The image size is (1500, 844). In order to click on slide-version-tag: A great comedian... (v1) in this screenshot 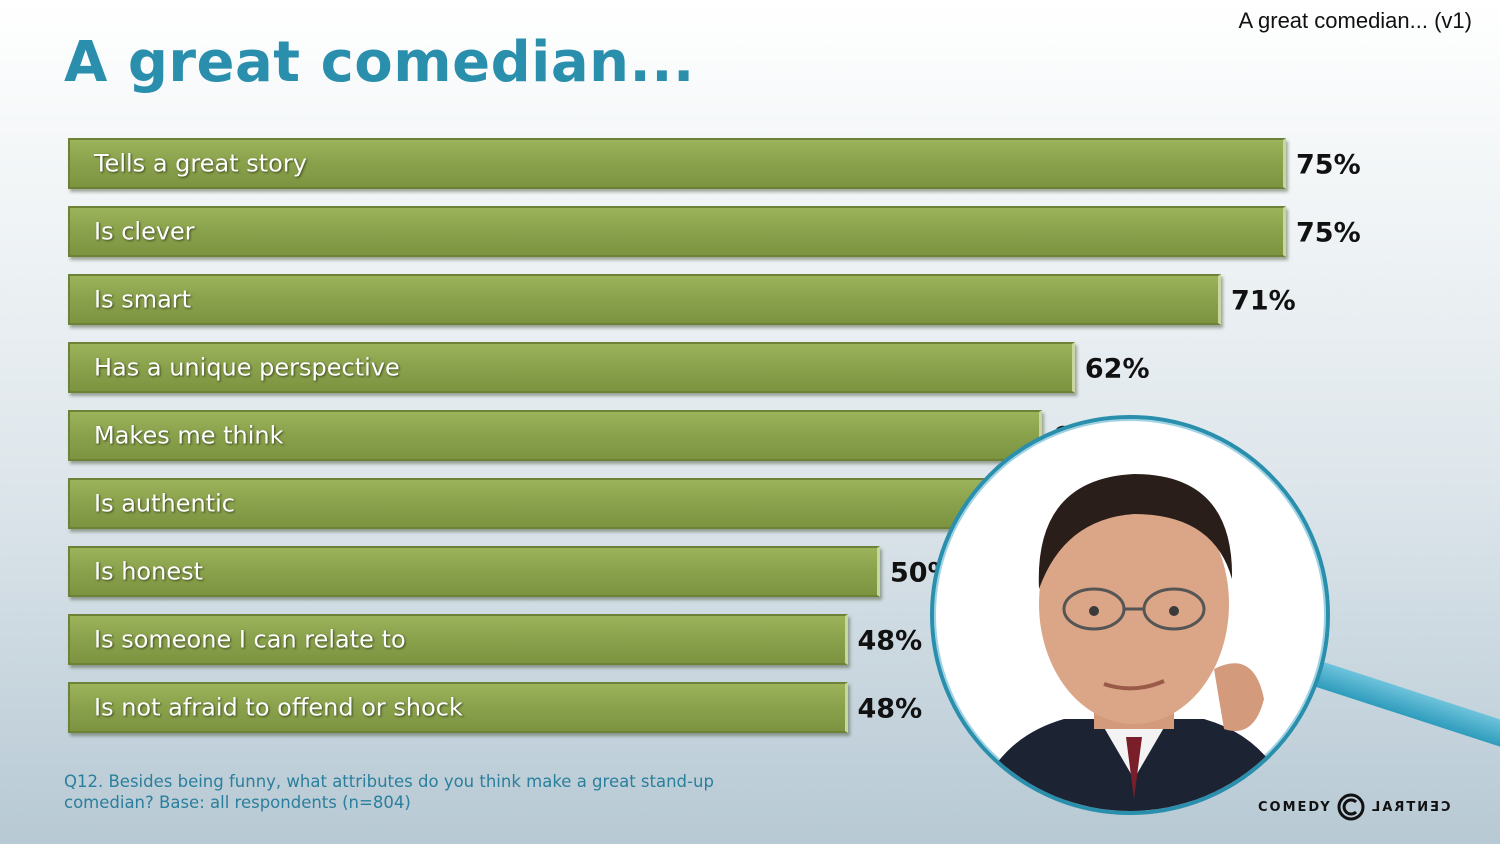, I will do `click(1355, 20)`.